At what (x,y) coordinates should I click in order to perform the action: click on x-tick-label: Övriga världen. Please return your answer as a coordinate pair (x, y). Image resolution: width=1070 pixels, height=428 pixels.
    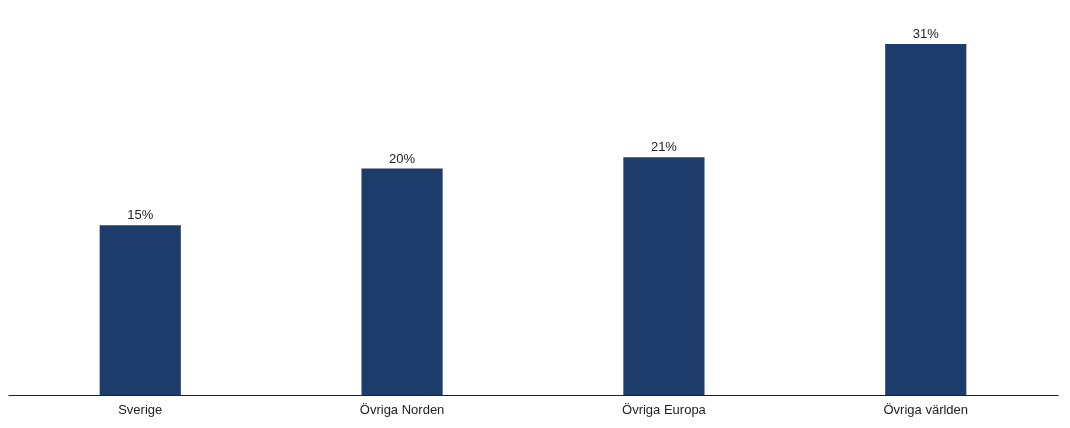
    Looking at the image, I should click on (926, 409).